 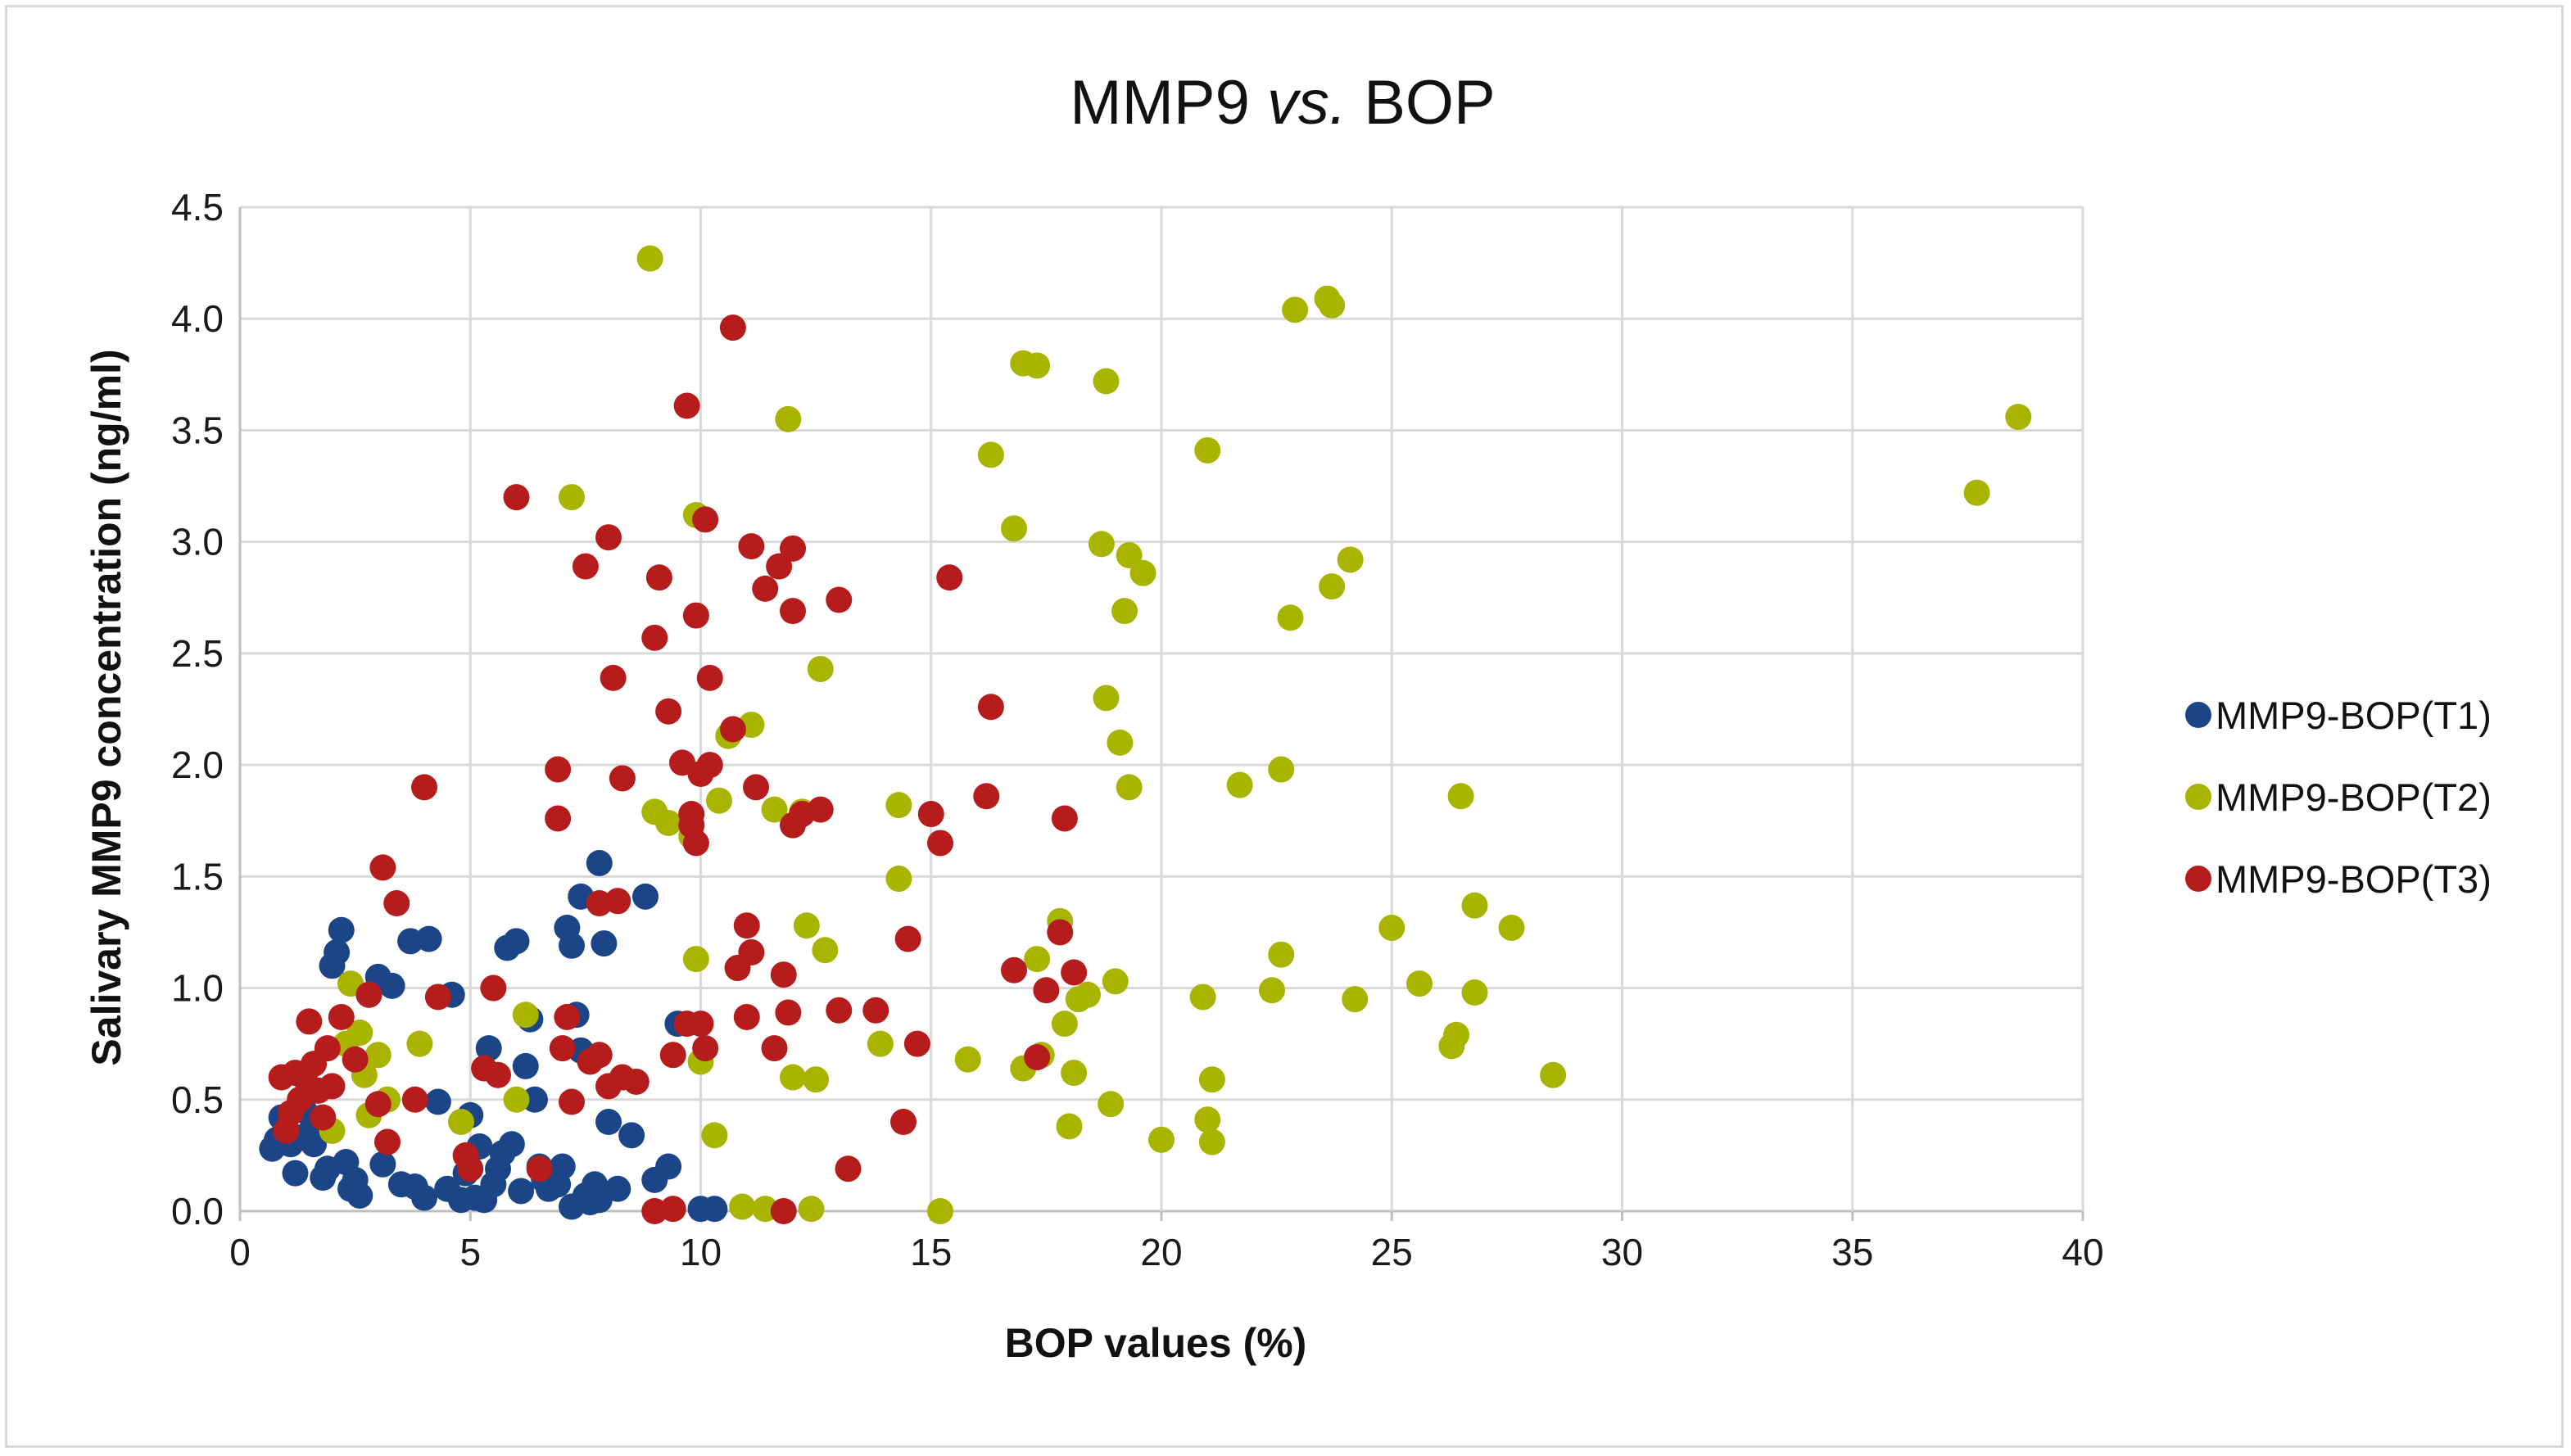 What do you see at coordinates (1282, 103) in the screenshot?
I see `chart-title: MMP9 vs. BOP` at bounding box center [1282, 103].